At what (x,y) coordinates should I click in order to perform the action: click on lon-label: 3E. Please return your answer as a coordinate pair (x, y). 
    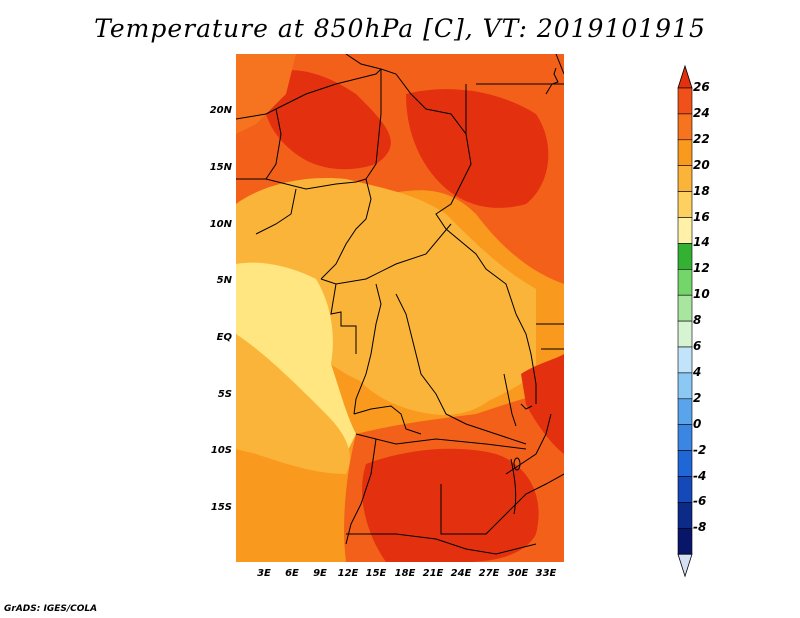
    Looking at the image, I should click on (264, 573).